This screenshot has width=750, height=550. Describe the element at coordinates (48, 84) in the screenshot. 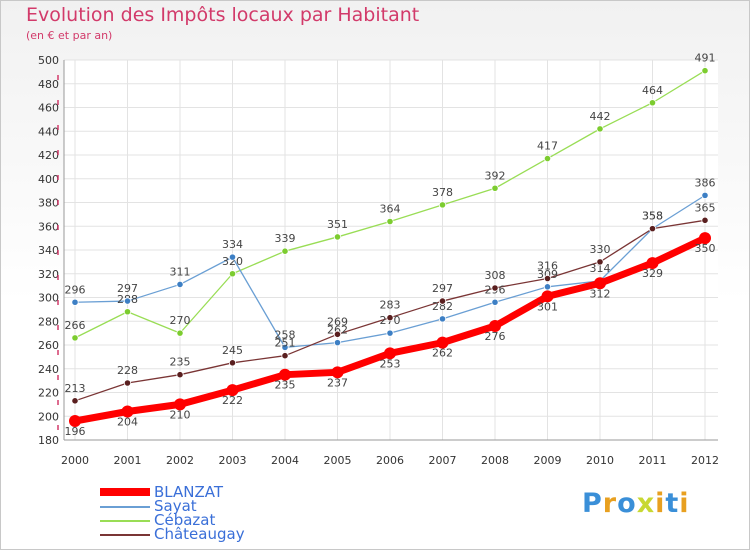

I see `y-tick-label: 480` at that location.